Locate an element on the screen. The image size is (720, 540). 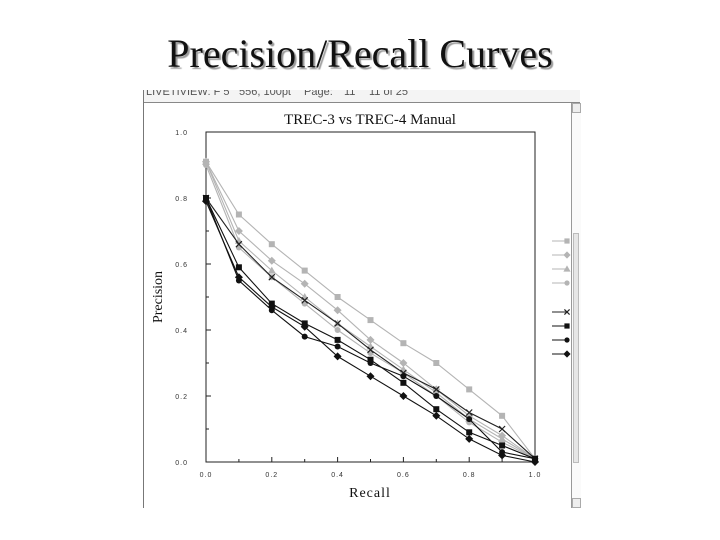
scroll-up-arrow-icon is located at coordinates (576, 108).